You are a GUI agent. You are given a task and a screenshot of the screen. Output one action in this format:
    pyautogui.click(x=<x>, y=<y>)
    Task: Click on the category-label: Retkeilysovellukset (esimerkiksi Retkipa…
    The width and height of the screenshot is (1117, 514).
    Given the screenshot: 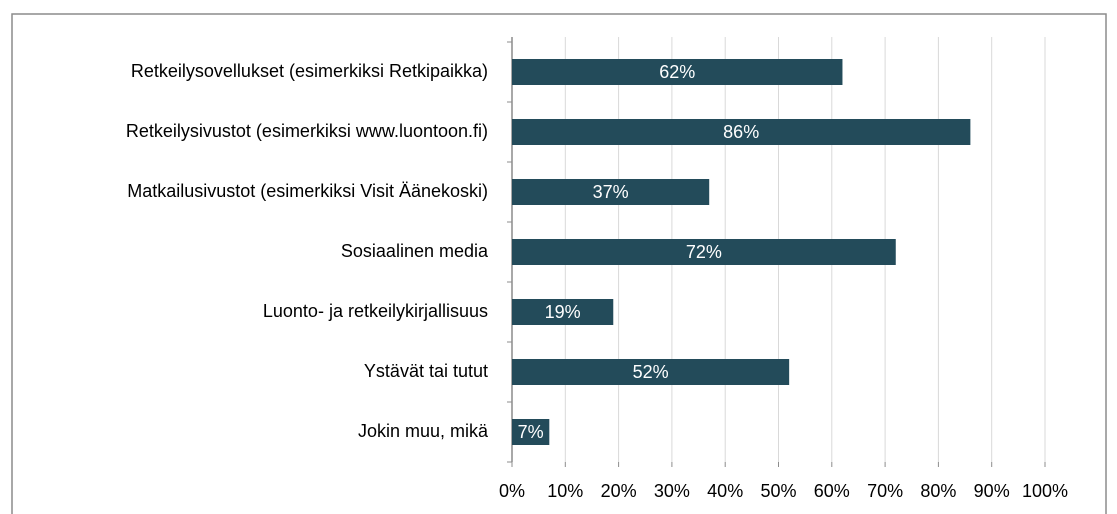 What is the action you would take?
    pyautogui.click(x=309, y=71)
    